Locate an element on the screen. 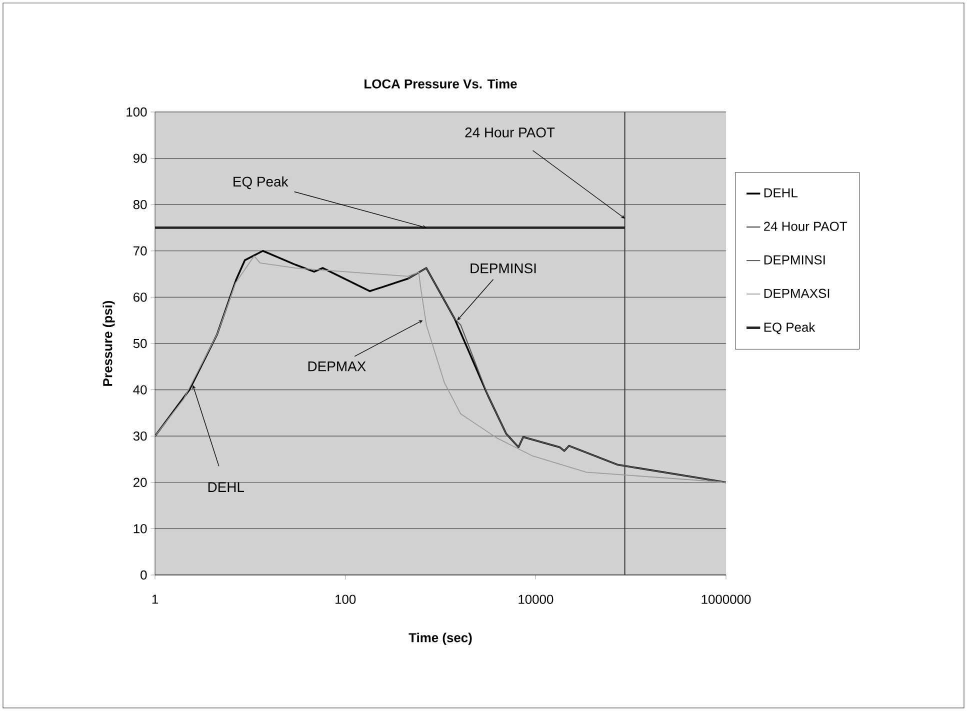 The height and width of the screenshot is (711, 967). annotation: DEHL is located at coordinates (226, 487).